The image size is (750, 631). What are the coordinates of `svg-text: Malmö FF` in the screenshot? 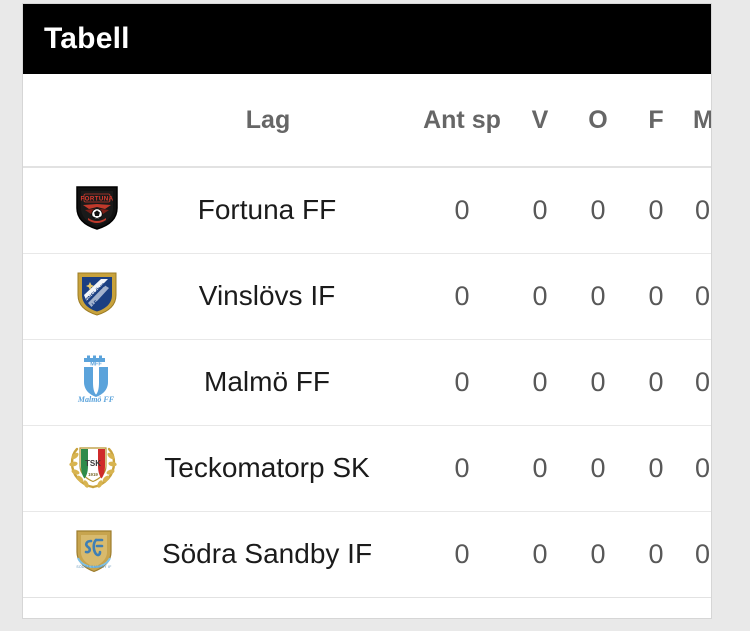 It's located at (96, 399).